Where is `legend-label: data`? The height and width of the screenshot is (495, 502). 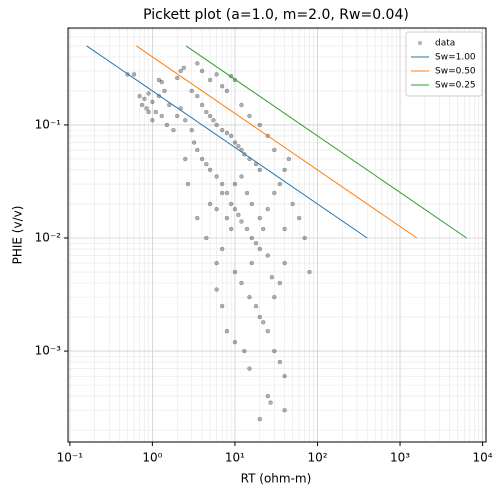 legend-label: data is located at coordinates (445, 44).